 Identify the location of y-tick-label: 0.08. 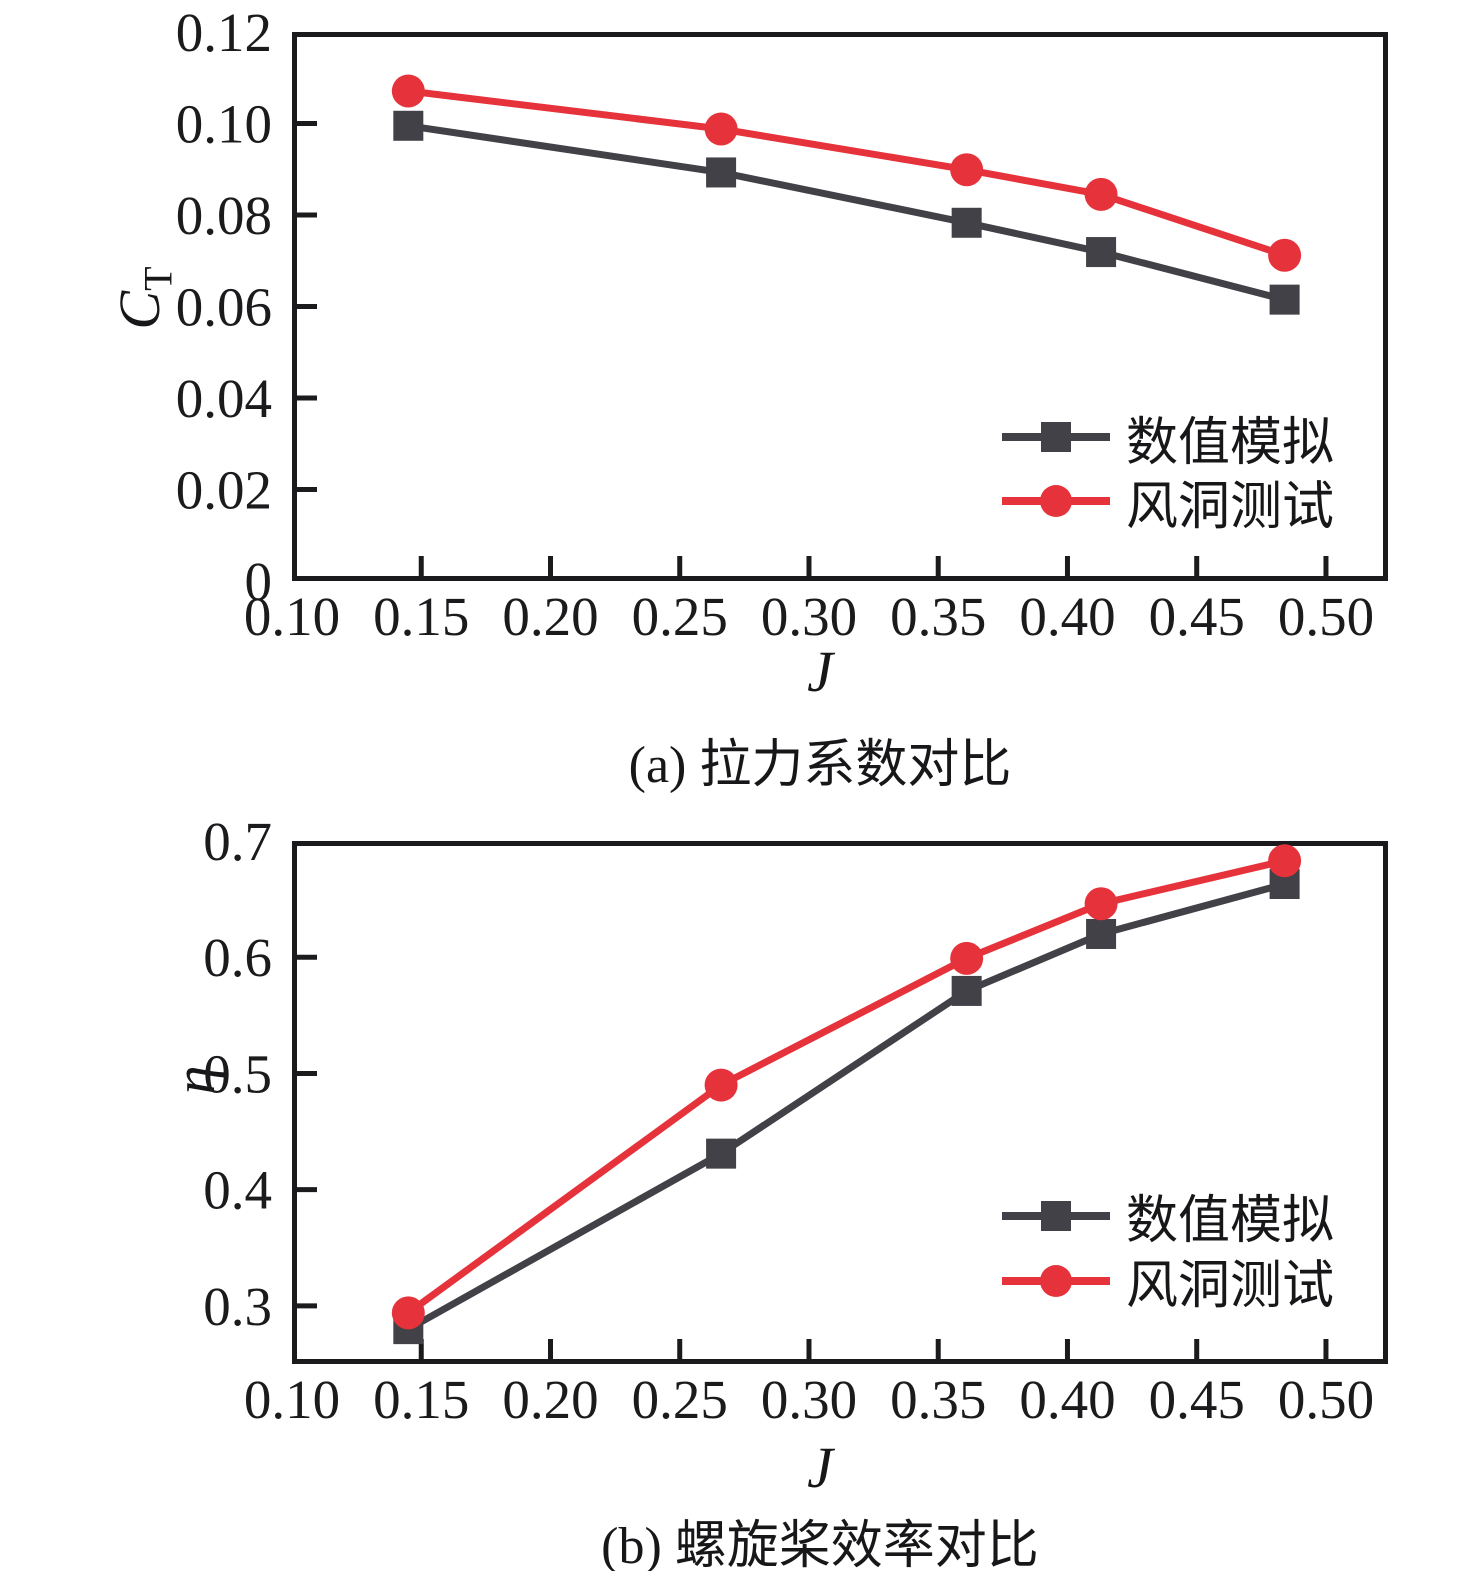
(224, 215).